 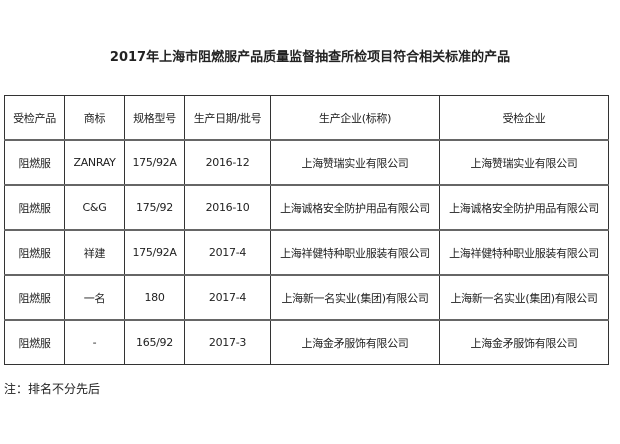 I want to click on cell-inspected-company: 上海赞瑞实业有限公司, so click(x=524, y=162).